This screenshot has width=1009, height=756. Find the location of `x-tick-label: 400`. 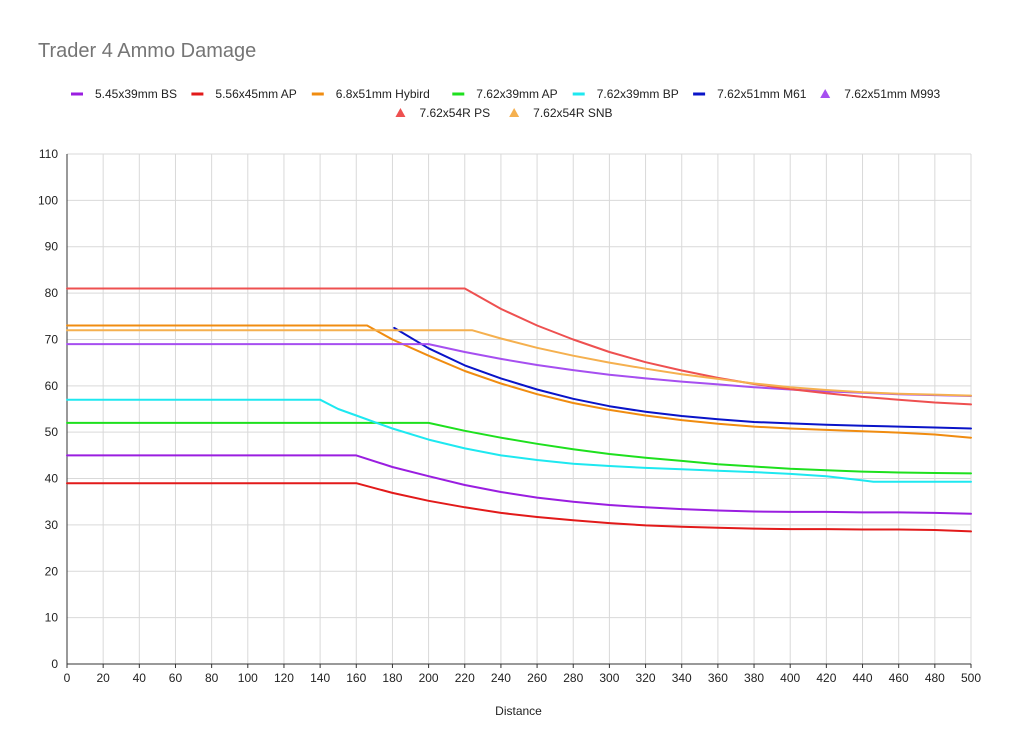

x-tick-label: 400 is located at coordinates (790, 678).